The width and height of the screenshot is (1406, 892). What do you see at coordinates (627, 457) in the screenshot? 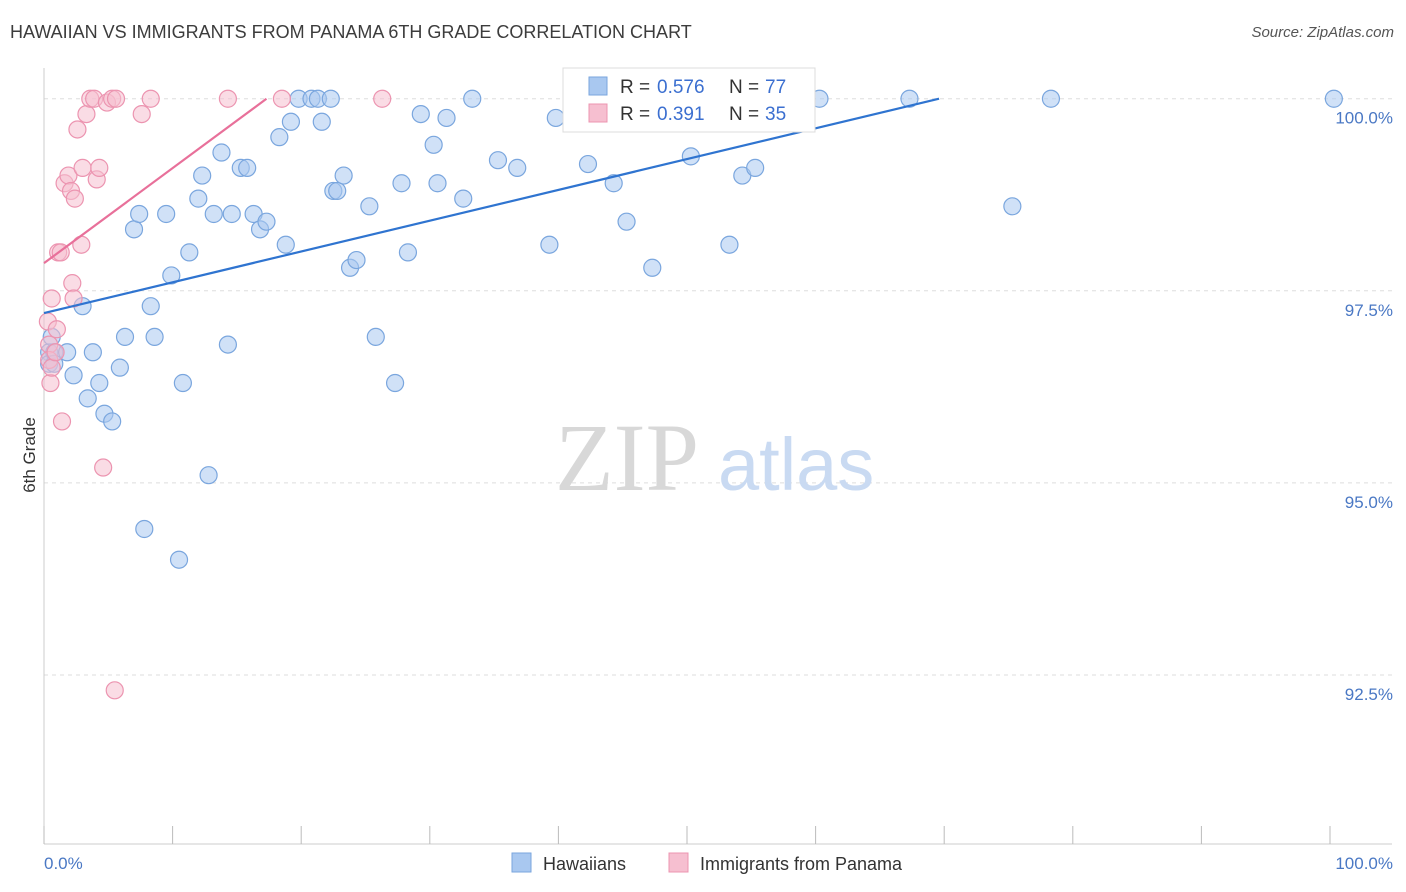
I see `watermark-zip: ZIP` at bounding box center [627, 457].